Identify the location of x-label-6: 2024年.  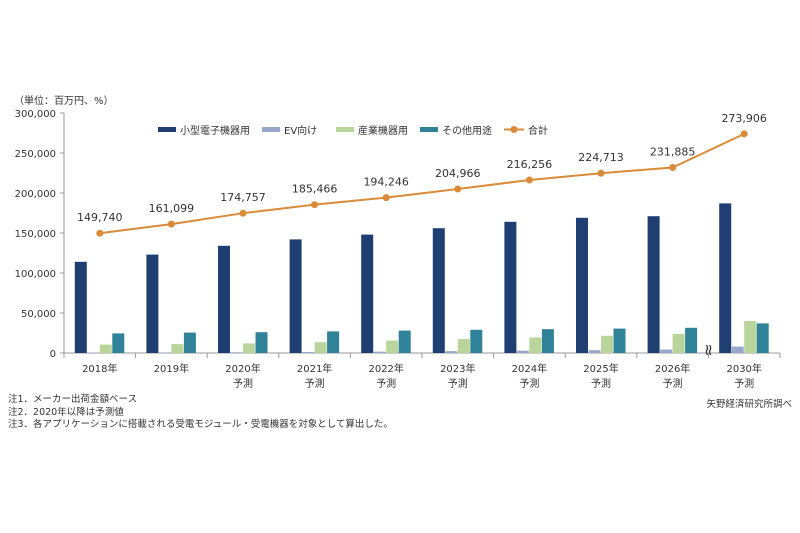
(529, 368).